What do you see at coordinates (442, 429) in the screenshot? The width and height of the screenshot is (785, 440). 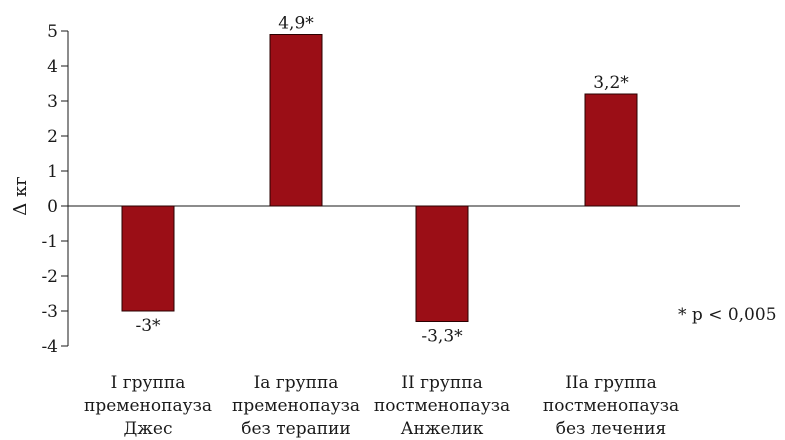 I see `category-label: Анжелик` at bounding box center [442, 429].